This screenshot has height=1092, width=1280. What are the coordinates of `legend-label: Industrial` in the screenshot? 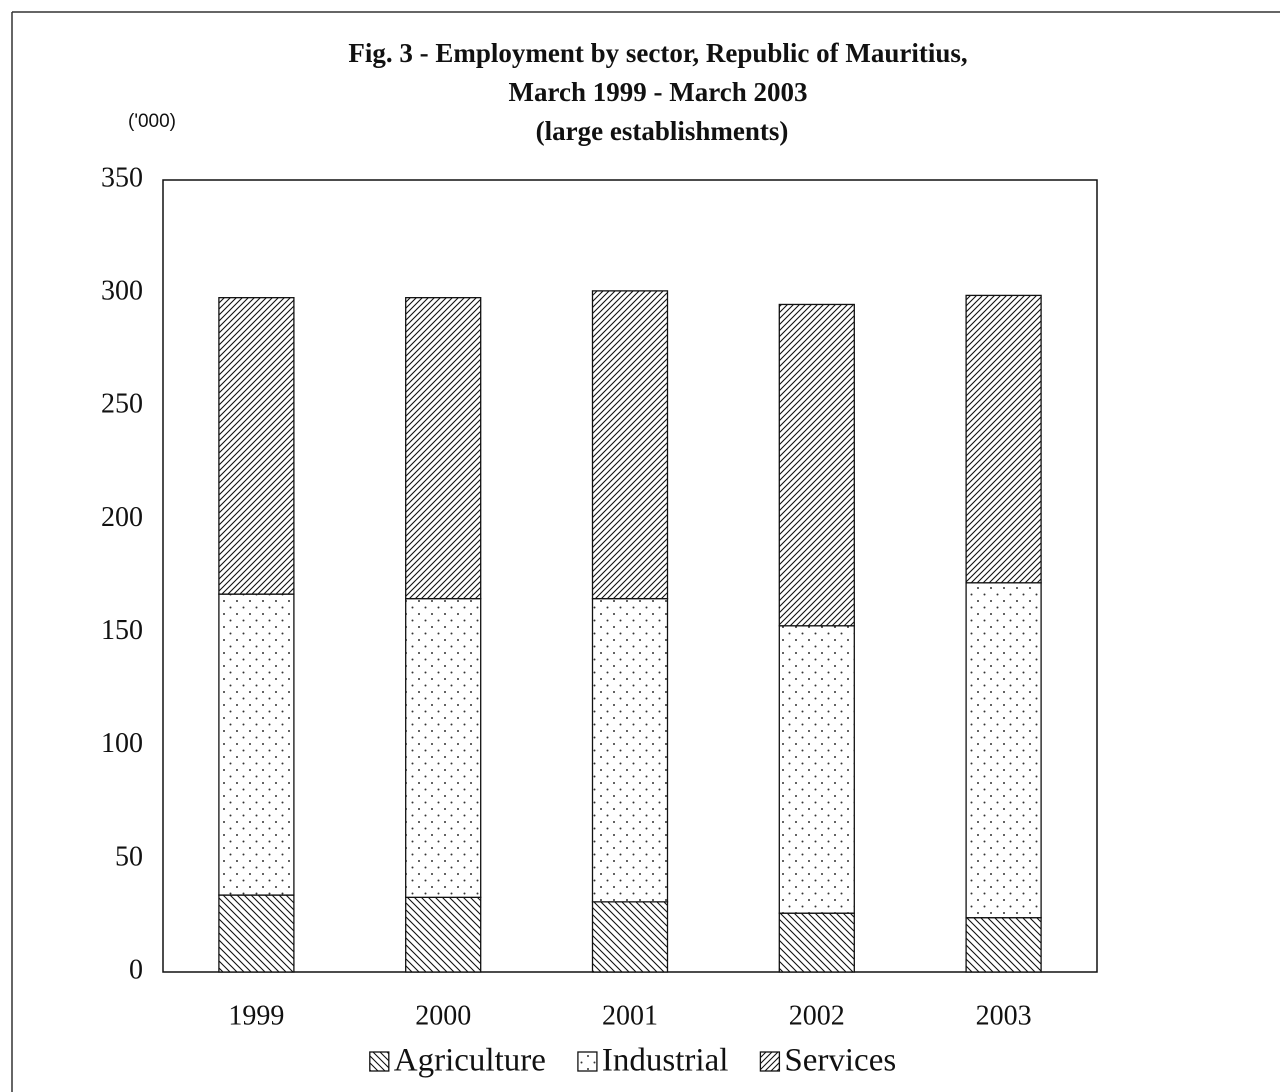 It's located at (665, 1061).